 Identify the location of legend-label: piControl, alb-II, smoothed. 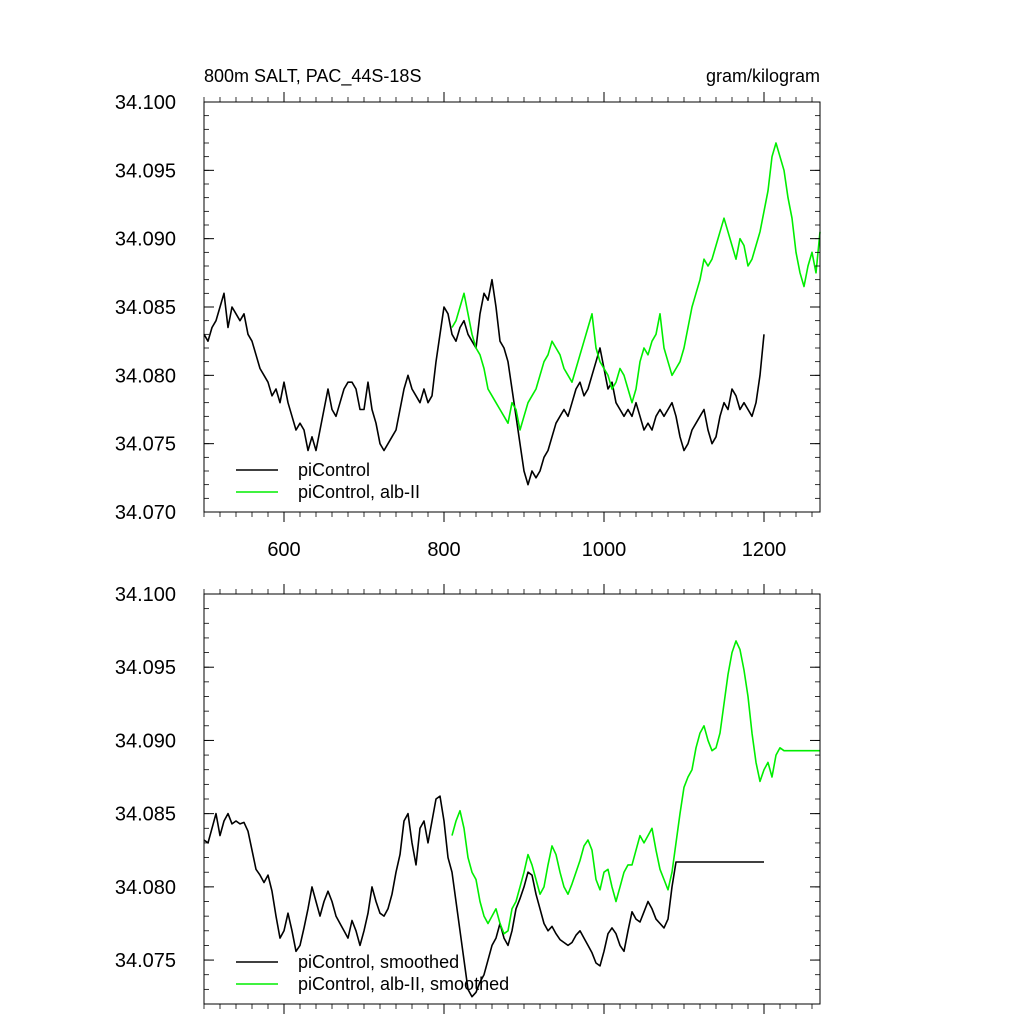
(403, 984).